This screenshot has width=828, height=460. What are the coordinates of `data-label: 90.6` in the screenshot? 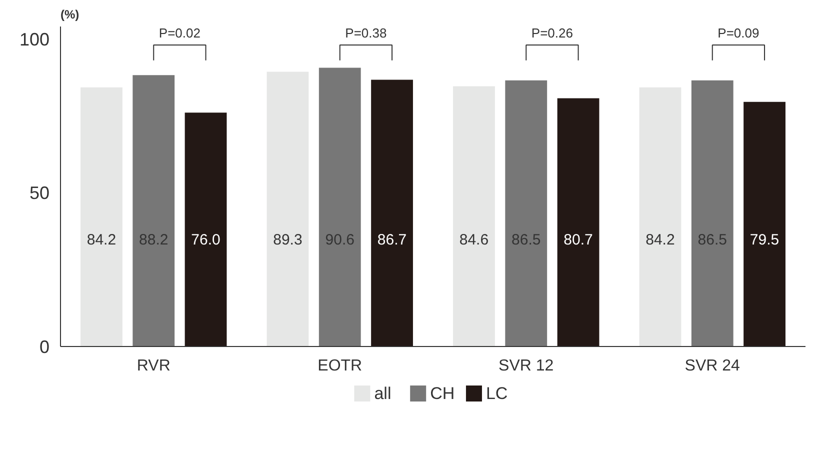 It's located at (339, 239).